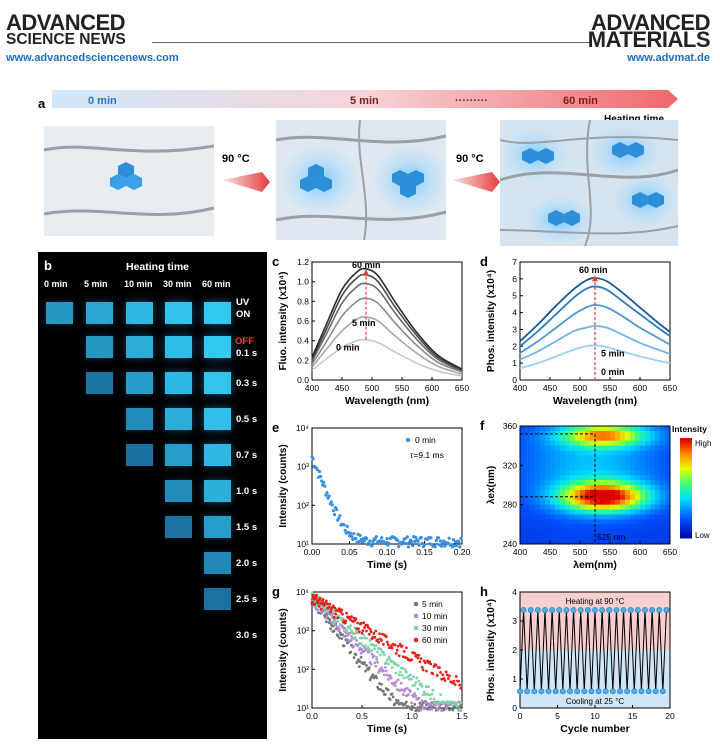 This screenshot has width=720, height=746. What do you see at coordinates (349, 552) in the screenshot?
I see `x-tick-label: 0.05` at bounding box center [349, 552].